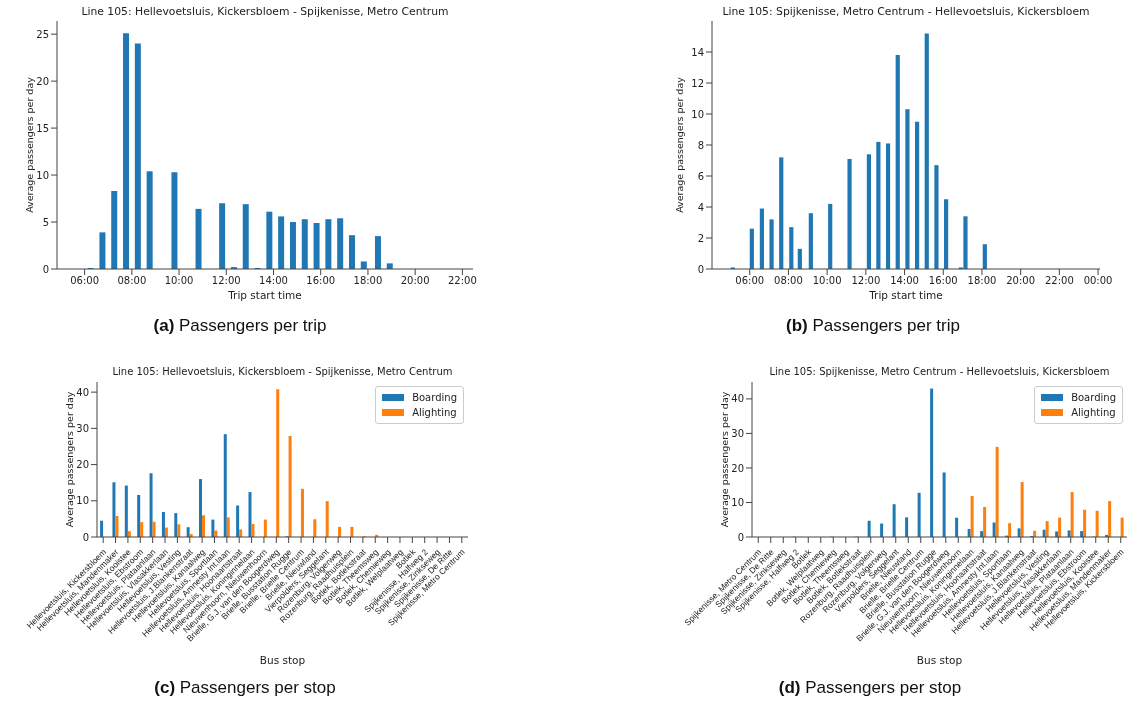 The width and height of the screenshot is (1131, 706). Describe the element at coordinates (700, 207) in the screenshot. I see `y-tick-label: 4` at that location.